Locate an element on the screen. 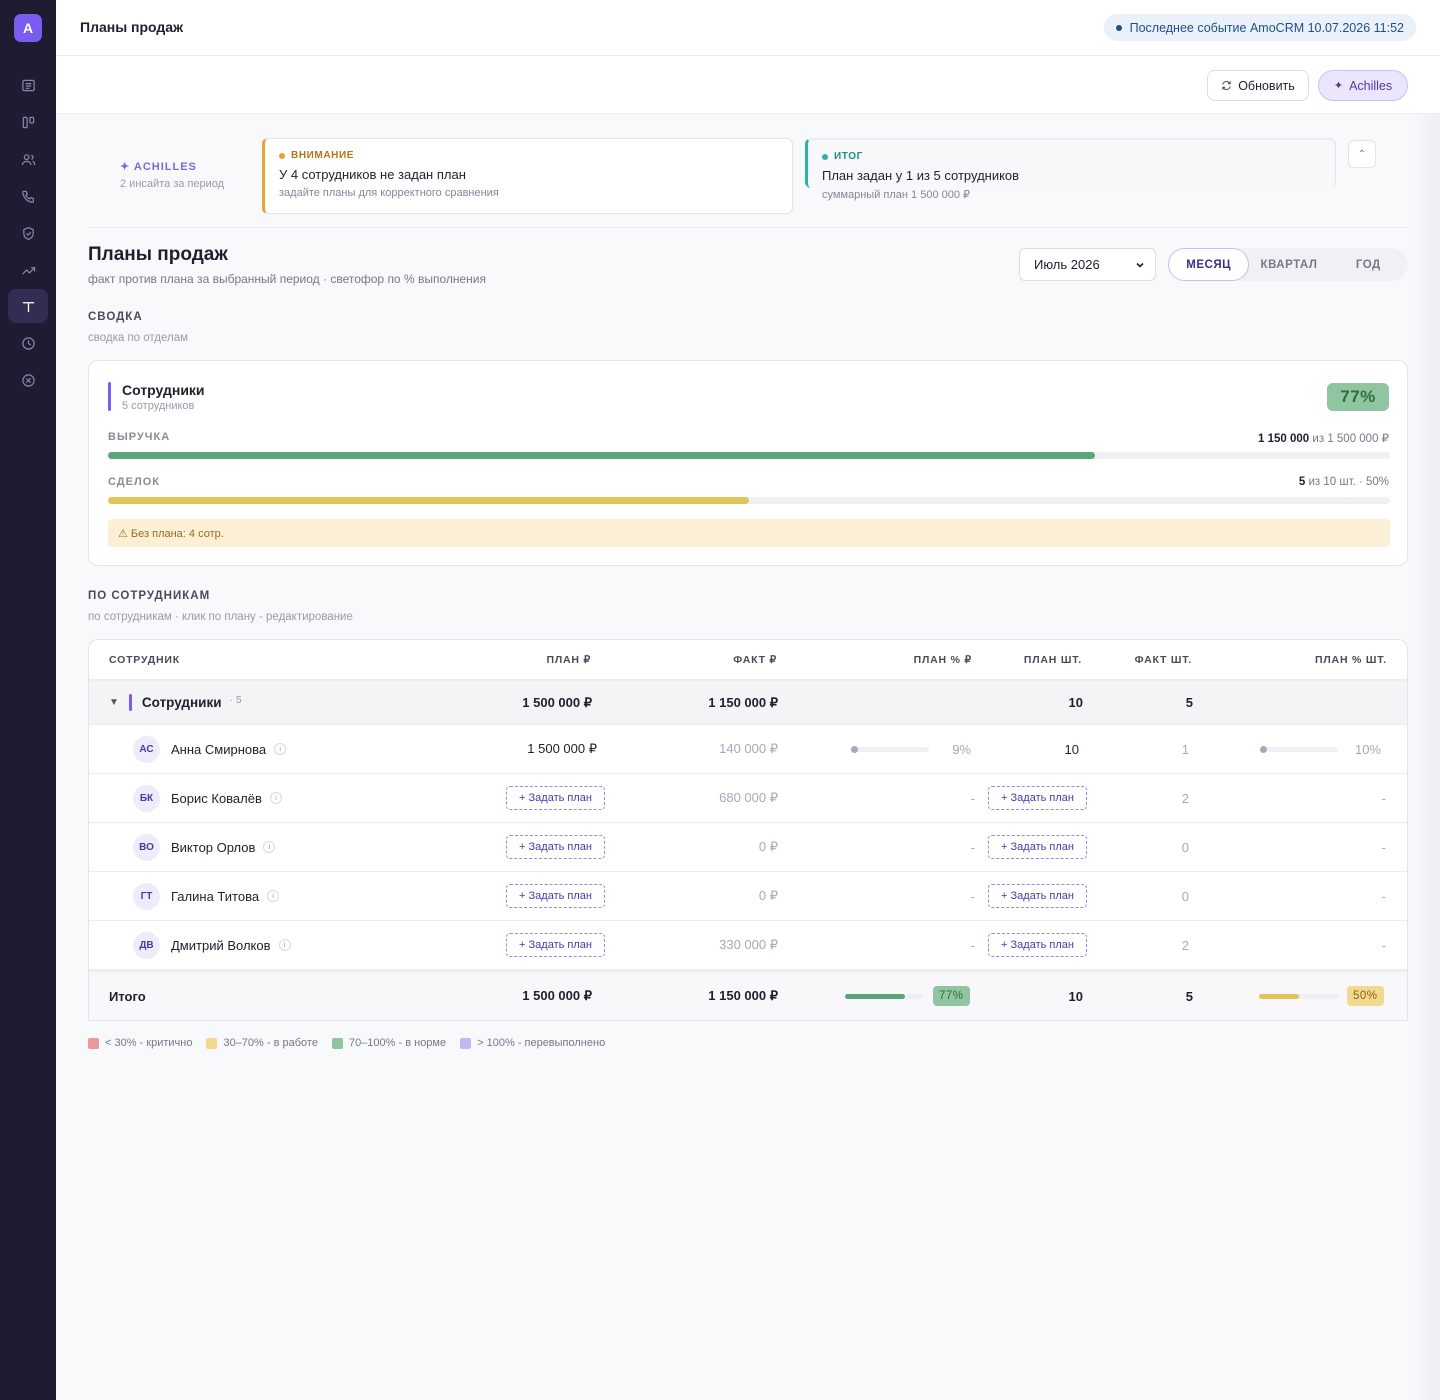 The image size is (1440, 1400). employee-cell: ГТ Галина Титова i is located at coordinates (206, 896).